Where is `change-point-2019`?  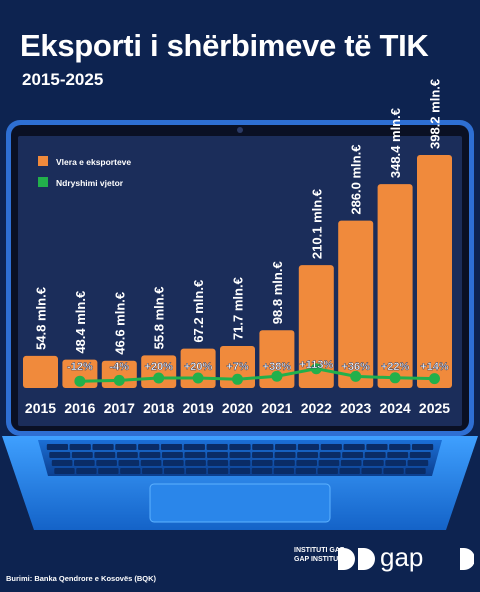 change-point-2019 is located at coordinates (198, 378).